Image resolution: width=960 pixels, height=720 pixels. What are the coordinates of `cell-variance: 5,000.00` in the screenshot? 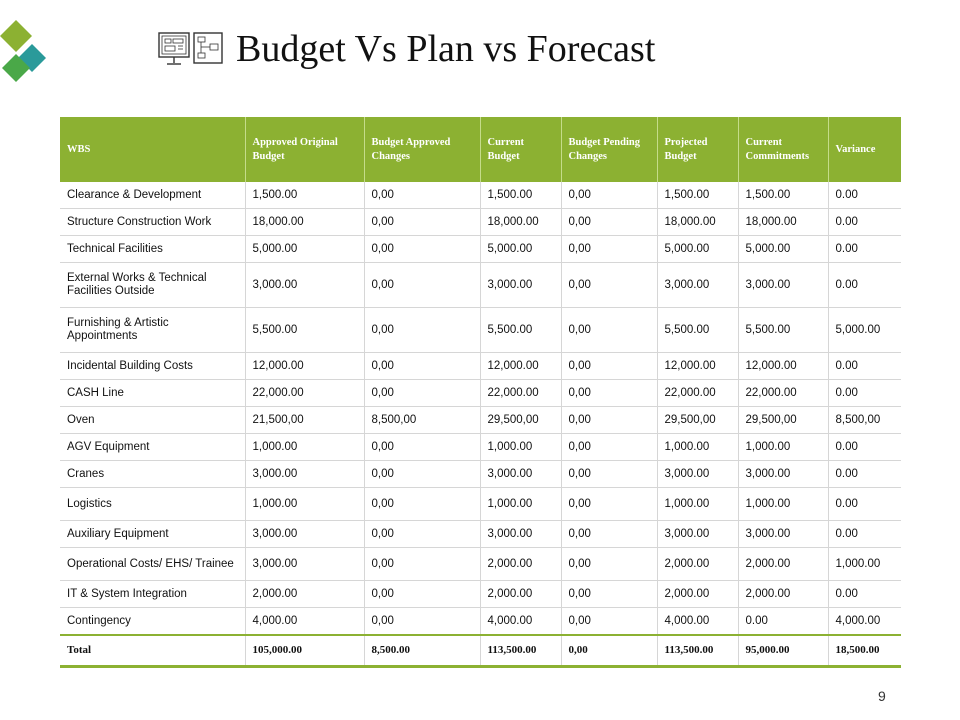 It's located at (864, 330).